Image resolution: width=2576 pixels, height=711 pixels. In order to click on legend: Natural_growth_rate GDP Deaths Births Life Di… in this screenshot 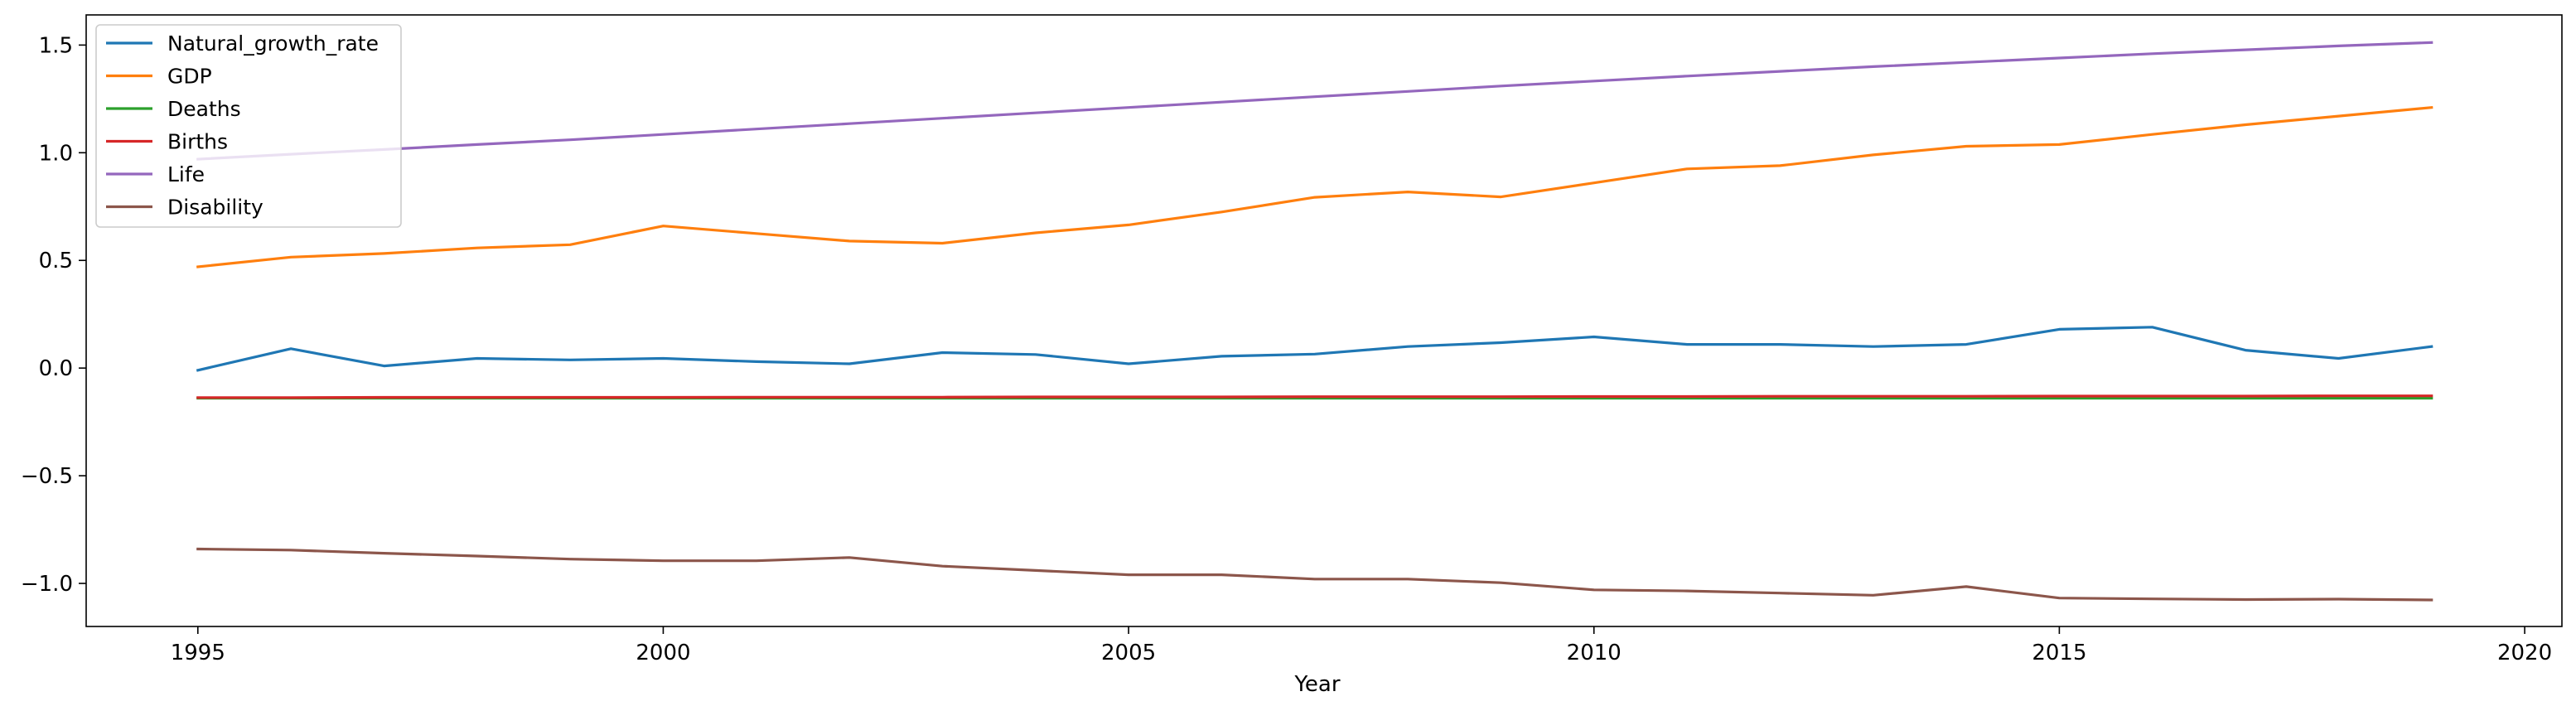, I will do `click(248, 126)`.